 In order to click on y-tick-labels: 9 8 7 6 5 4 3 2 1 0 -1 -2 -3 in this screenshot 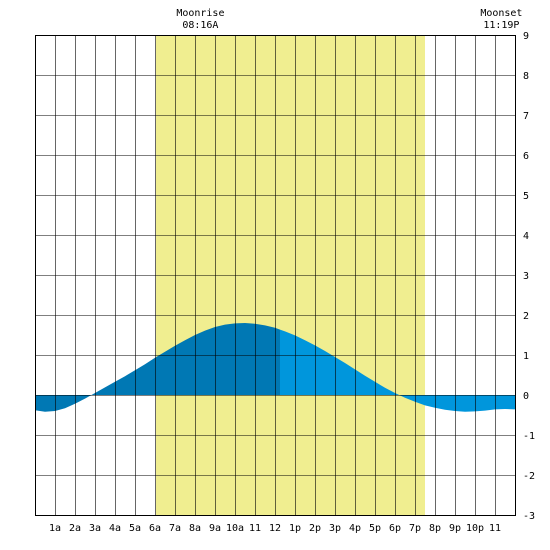, I will do `click(529, 276)`.